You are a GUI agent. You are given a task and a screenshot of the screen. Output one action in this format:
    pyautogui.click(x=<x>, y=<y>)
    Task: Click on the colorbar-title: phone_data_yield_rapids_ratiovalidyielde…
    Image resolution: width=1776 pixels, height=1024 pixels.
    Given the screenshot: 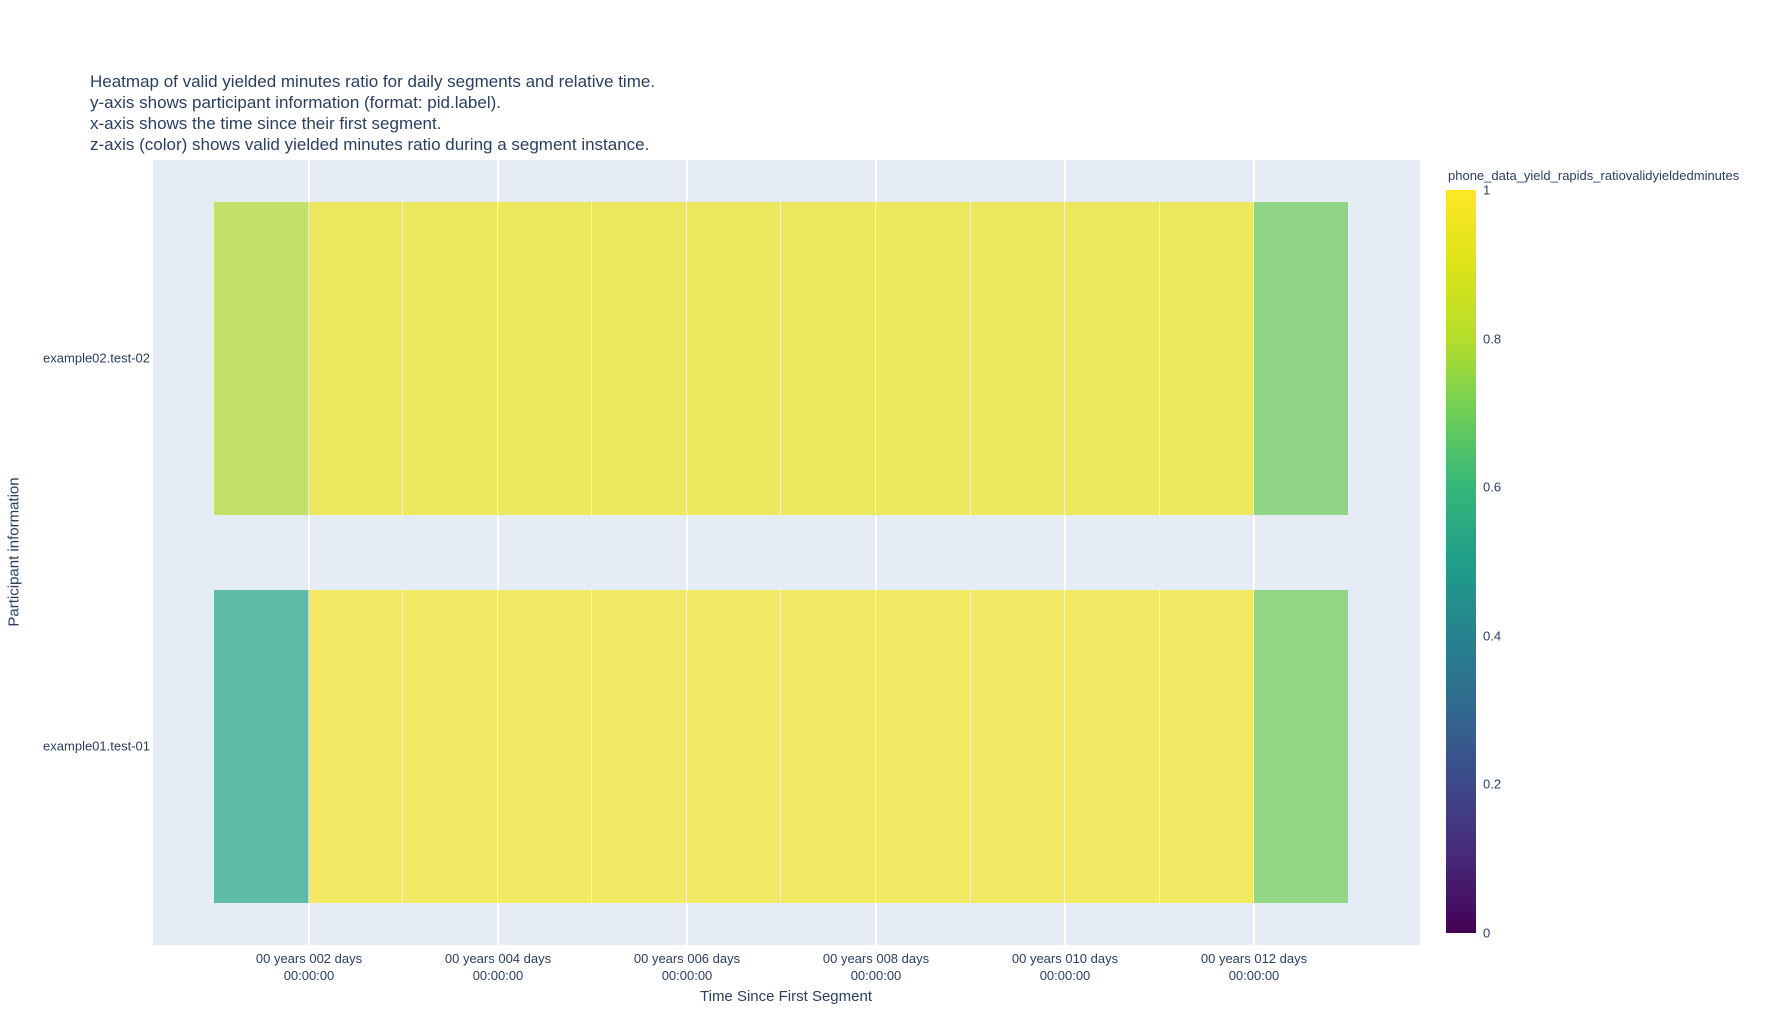 What is the action you would take?
    pyautogui.click(x=1594, y=175)
    